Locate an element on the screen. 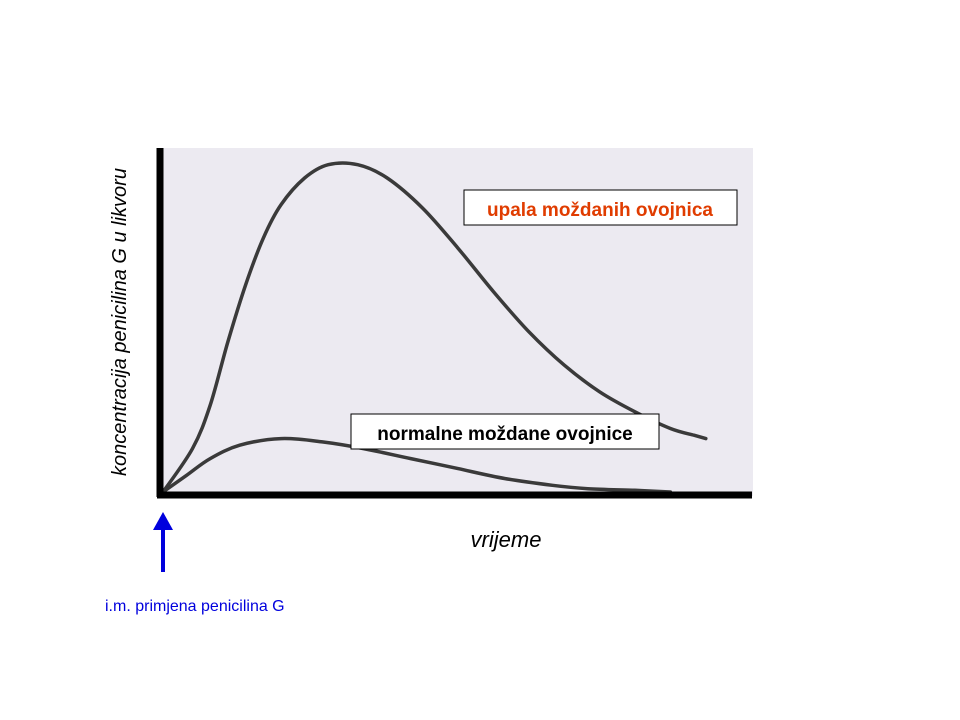  legend-box-normal is located at coordinates (505, 431).